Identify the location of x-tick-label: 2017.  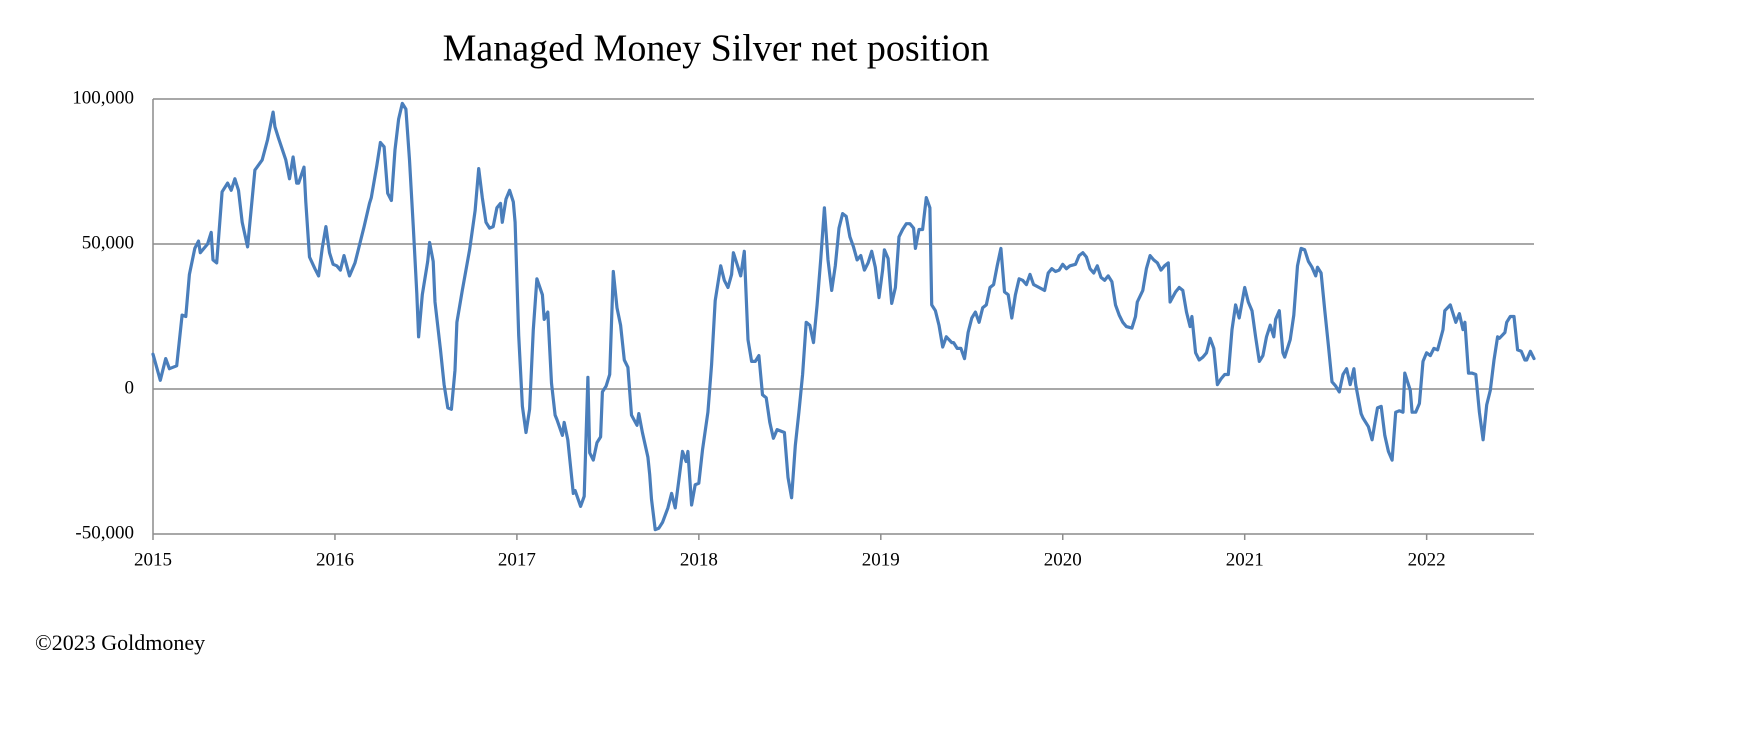
(517, 559).